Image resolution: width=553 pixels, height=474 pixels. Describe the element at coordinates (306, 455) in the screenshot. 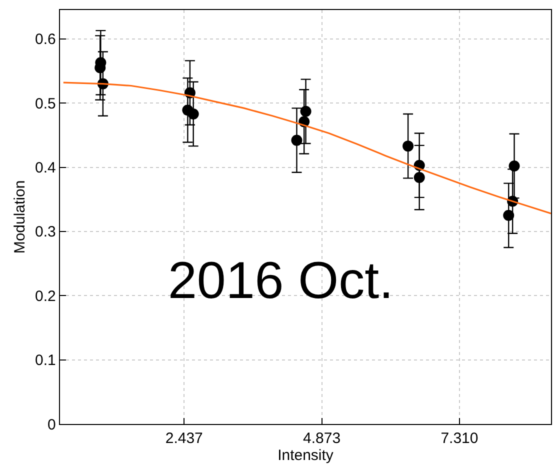

I see `x-axis-title: Intensity` at that location.